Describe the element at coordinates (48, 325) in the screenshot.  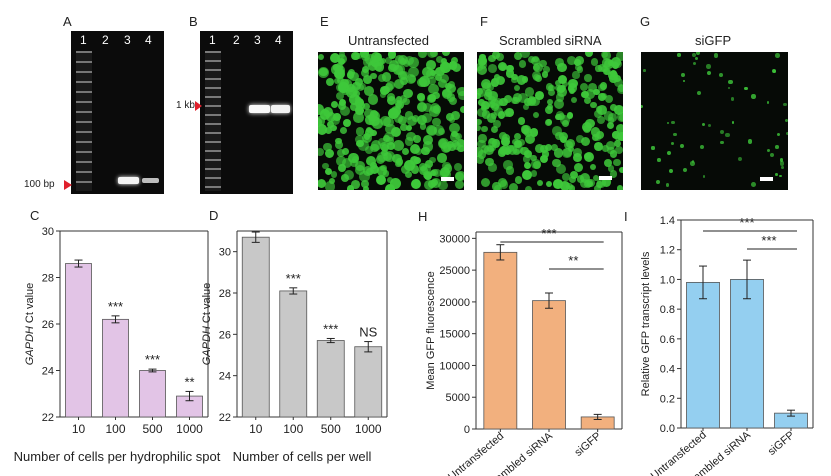
I see `y-tick-label: 26` at that location.